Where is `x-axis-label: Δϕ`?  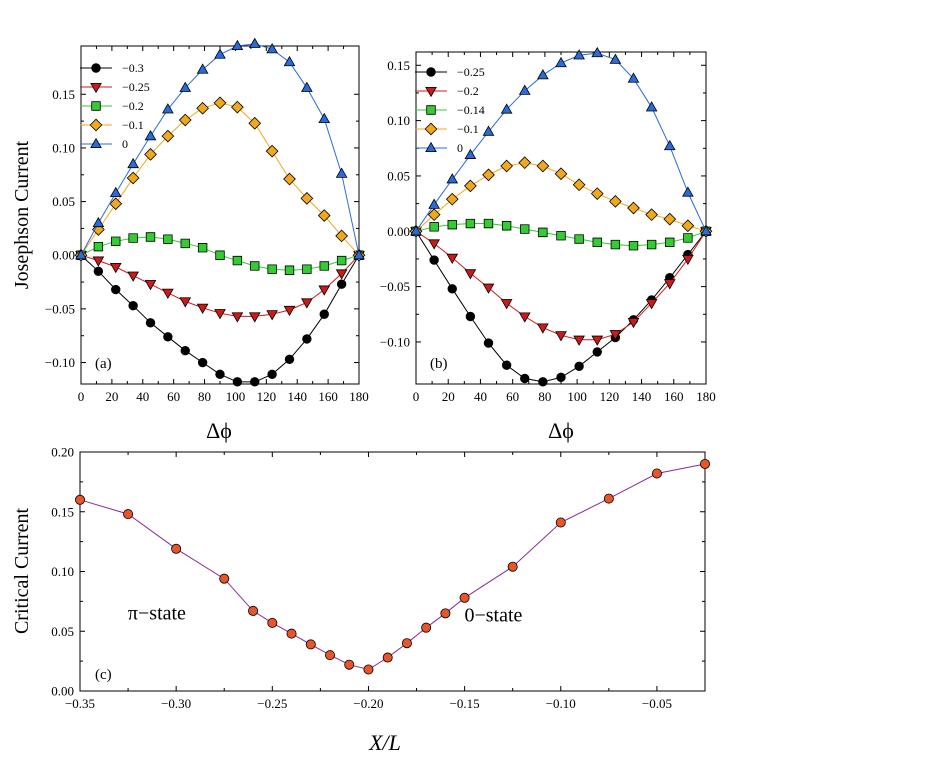
x-axis-label: Δϕ is located at coordinates (219, 430).